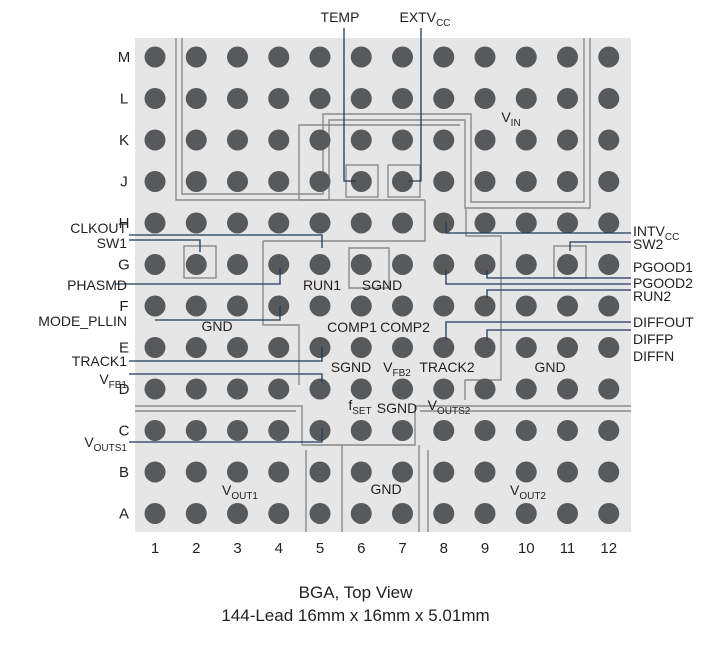  I want to click on right-label-6: DIFFOUT, so click(663, 322).